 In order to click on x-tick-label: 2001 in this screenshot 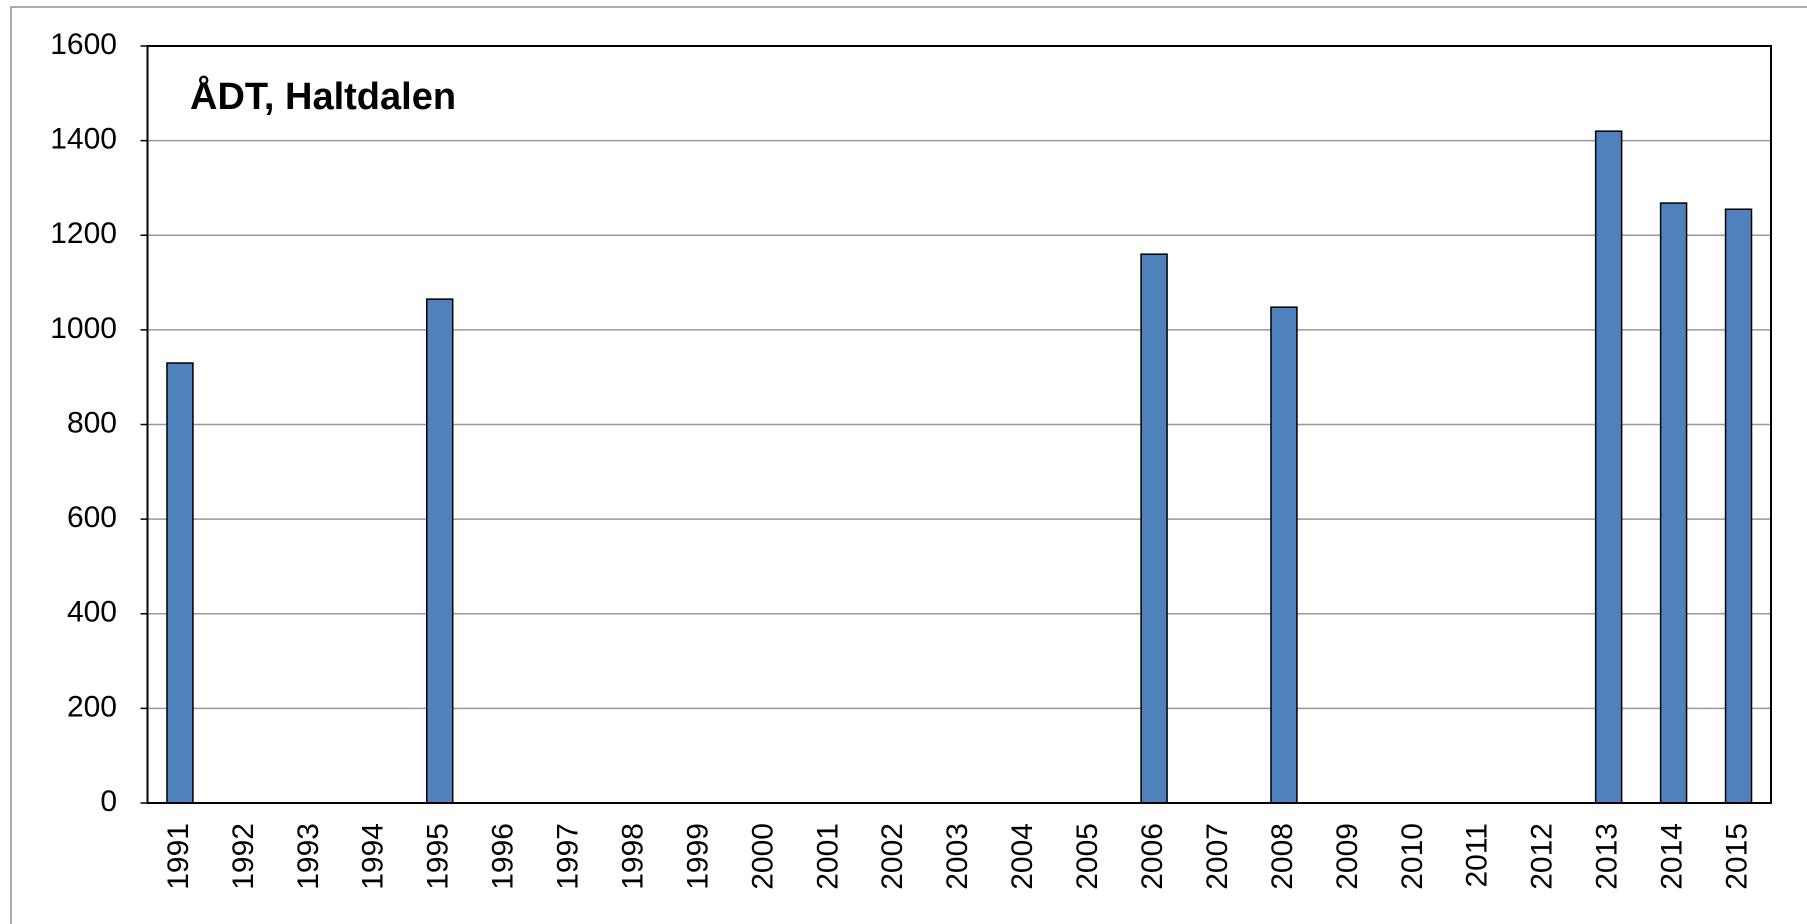, I will do `click(827, 856)`.